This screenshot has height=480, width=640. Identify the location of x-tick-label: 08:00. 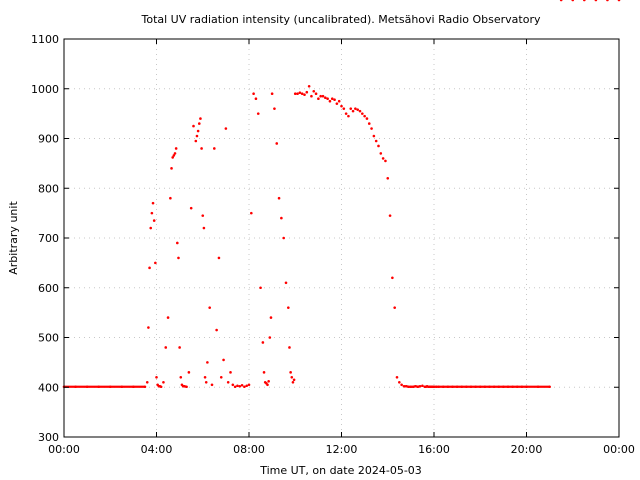
(249, 449).